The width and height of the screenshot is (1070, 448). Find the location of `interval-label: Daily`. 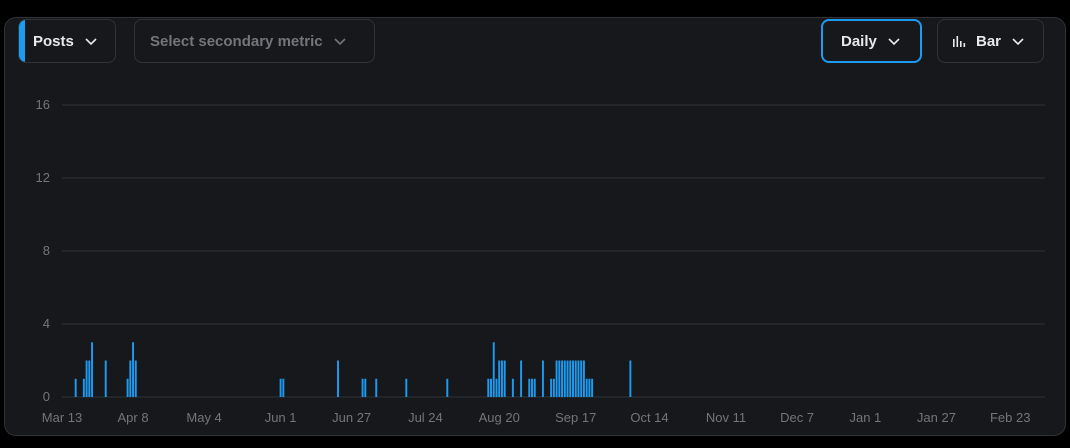

interval-label: Daily is located at coordinates (859, 41).